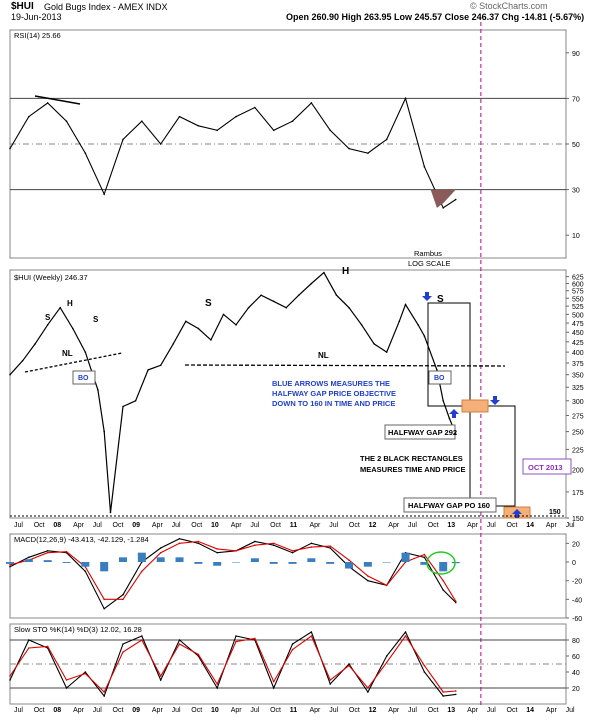 Image resolution: width=606 pixels, height=720 pixels. What do you see at coordinates (578, 353) in the screenshot?
I see `price-ytick-label: 400` at bounding box center [578, 353].